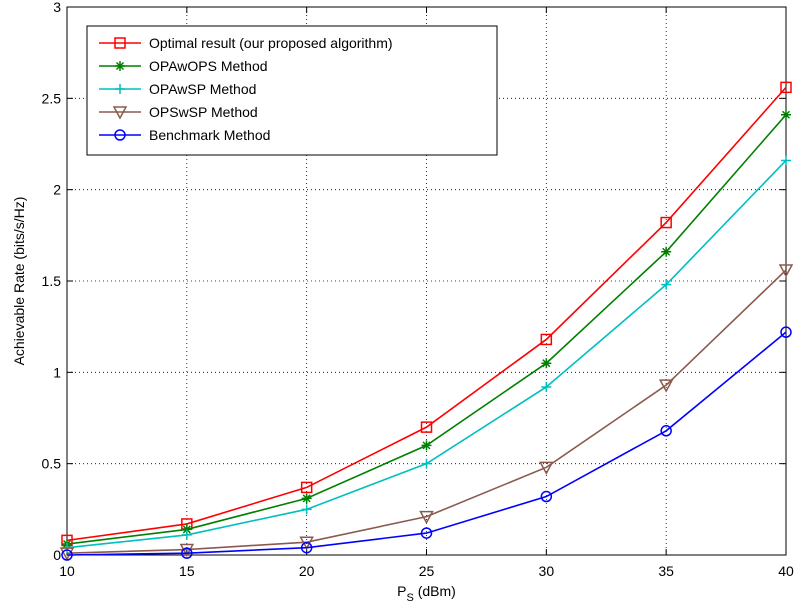 This screenshot has width=795, height=613. What do you see at coordinates (52, 281) in the screenshot?
I see `y-tick-label: 1.5` at bounding box center [52, 281].